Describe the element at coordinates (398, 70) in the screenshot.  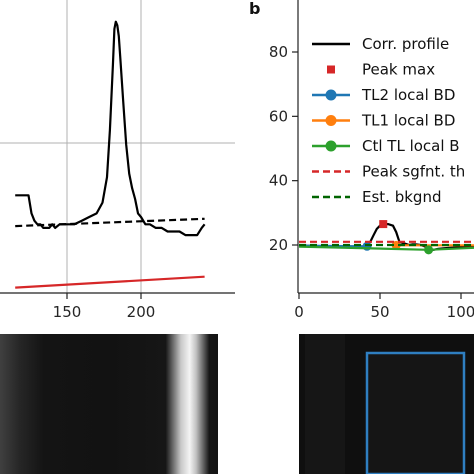
I see `legend-label: Peak max` at that location.